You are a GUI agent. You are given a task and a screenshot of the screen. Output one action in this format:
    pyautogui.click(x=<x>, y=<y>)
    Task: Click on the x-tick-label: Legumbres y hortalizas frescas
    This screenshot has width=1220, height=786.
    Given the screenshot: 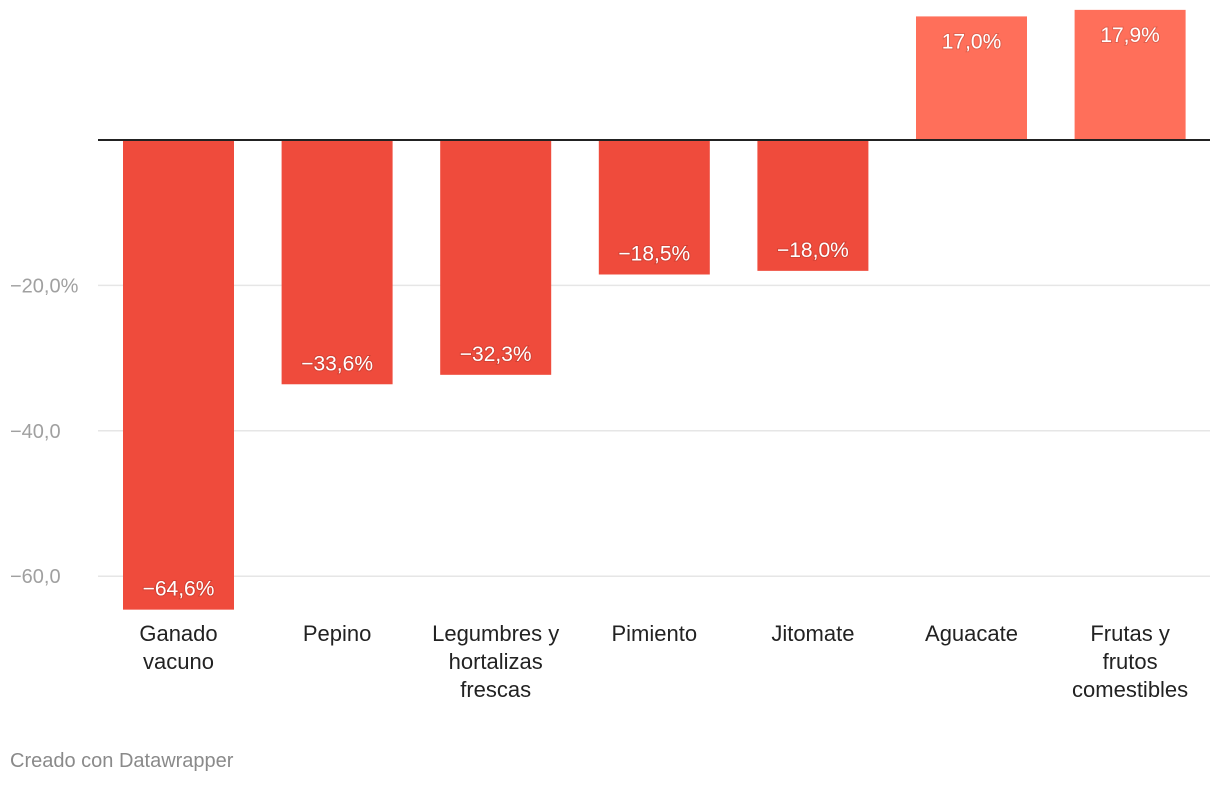 What is the action you would take?
    pyautogui.click(x=495, y=661)
    